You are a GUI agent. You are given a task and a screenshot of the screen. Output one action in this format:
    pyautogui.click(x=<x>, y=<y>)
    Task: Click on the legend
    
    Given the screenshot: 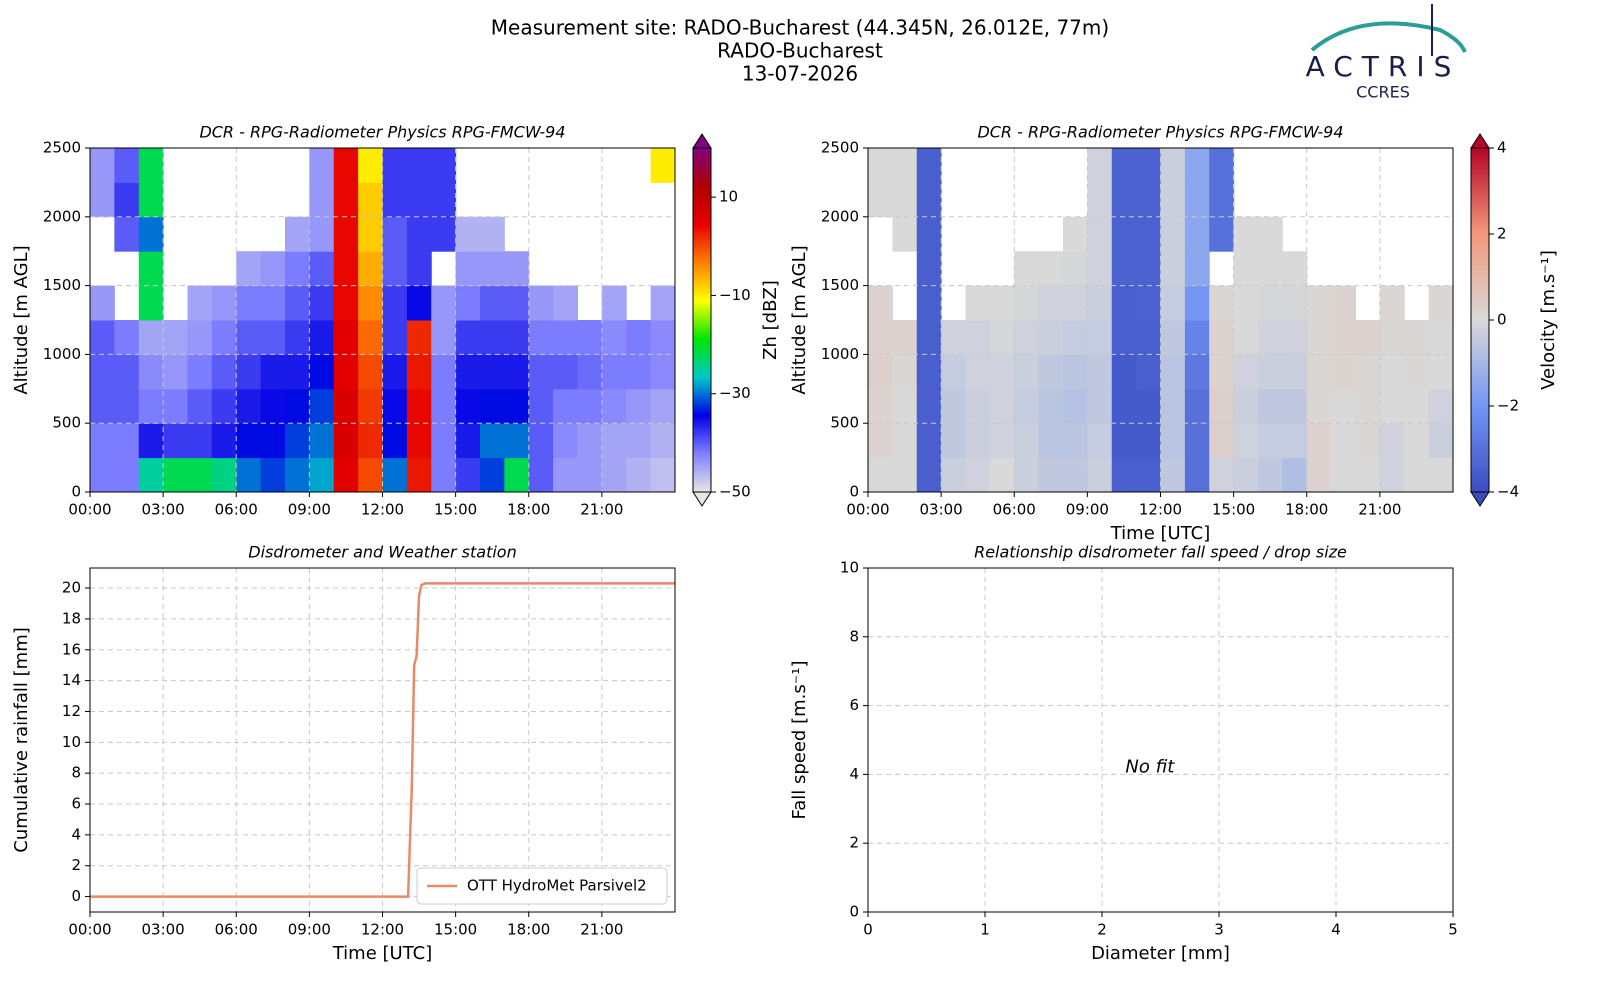 What is the action you would take?
    pyautogui.click(x=542, y=886)
    